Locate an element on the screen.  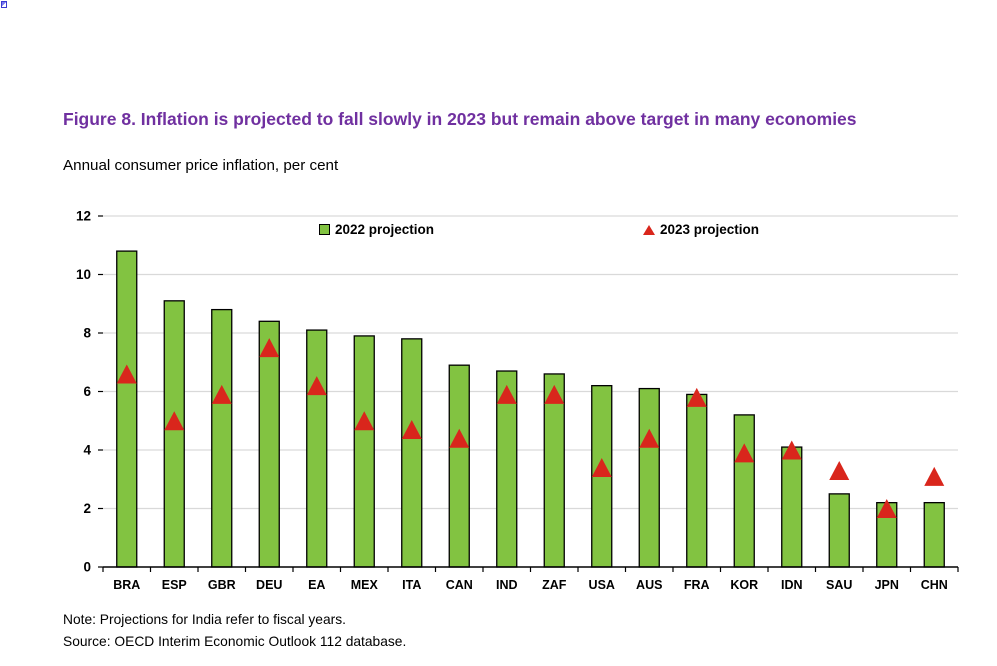
marker-JPN is located at coordinates (886, 508).